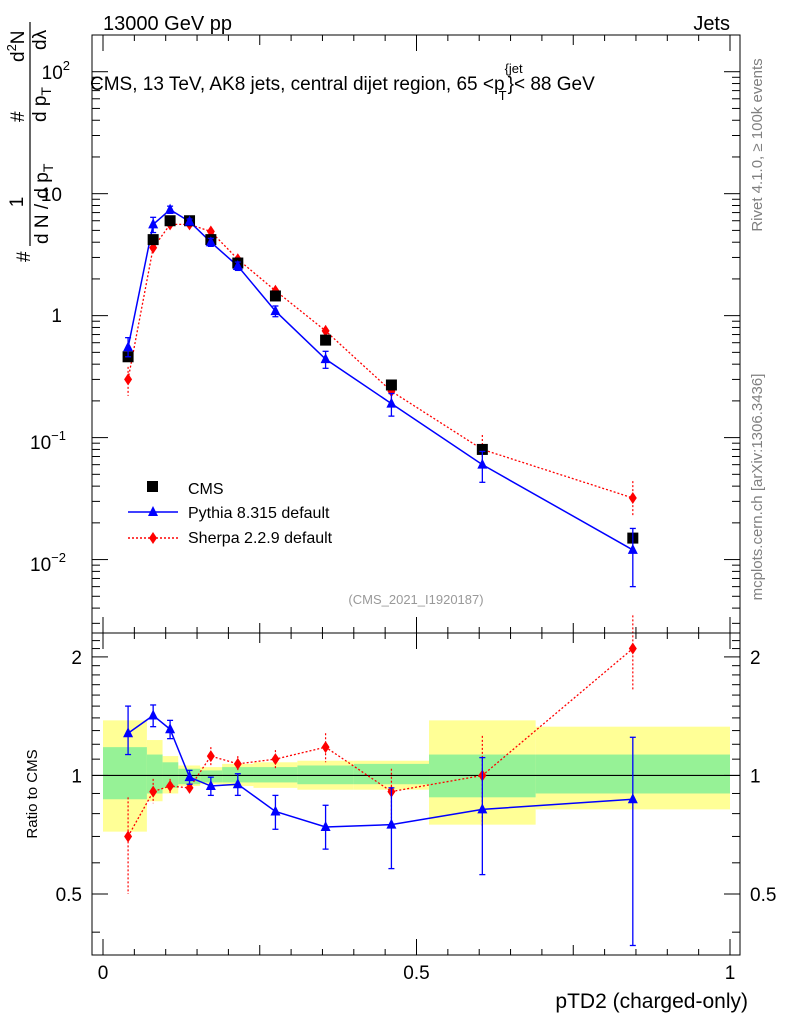 The width and height of the screenshot is (786, 1024). I want to click on legend-label-sherpa: Sherpa 2.2.9 default, so click(260, 538).